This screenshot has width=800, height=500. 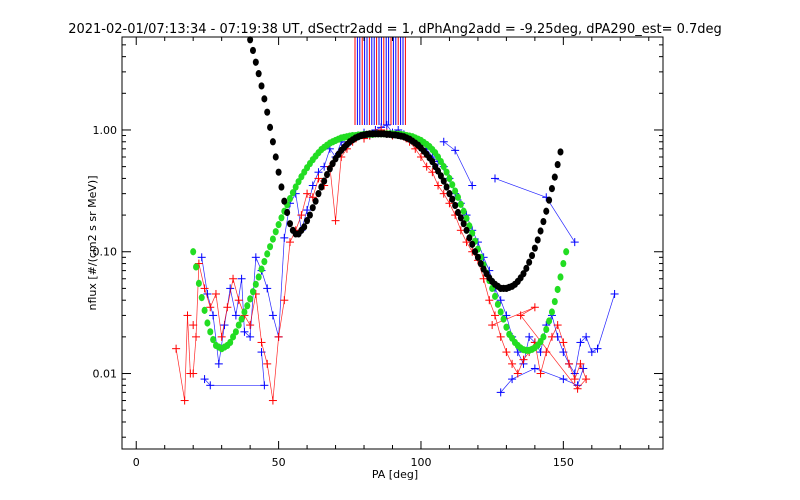 I want to click on y-tick-label: 1.00, so click(x=105, y=130).